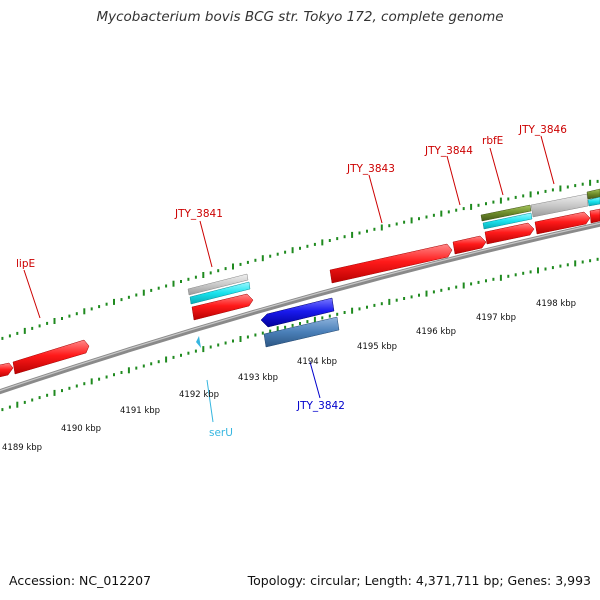 The image size is (600, 600). I want to click on leader-line-jty3843, so click(375, 199).